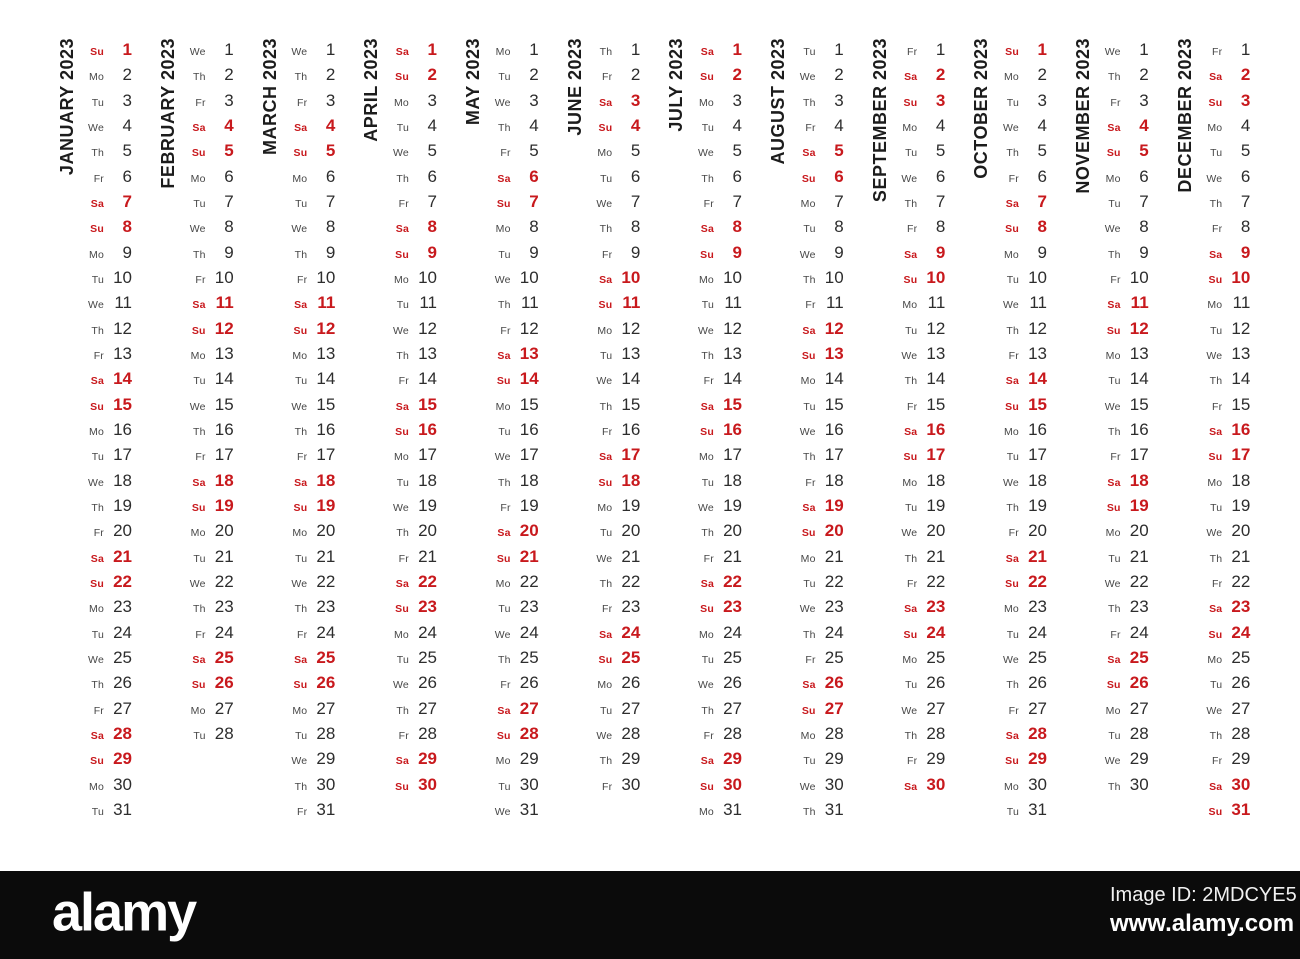 This screenshot has height=959, width=1300. I want to click on day-number: 22, so click(834, 581).